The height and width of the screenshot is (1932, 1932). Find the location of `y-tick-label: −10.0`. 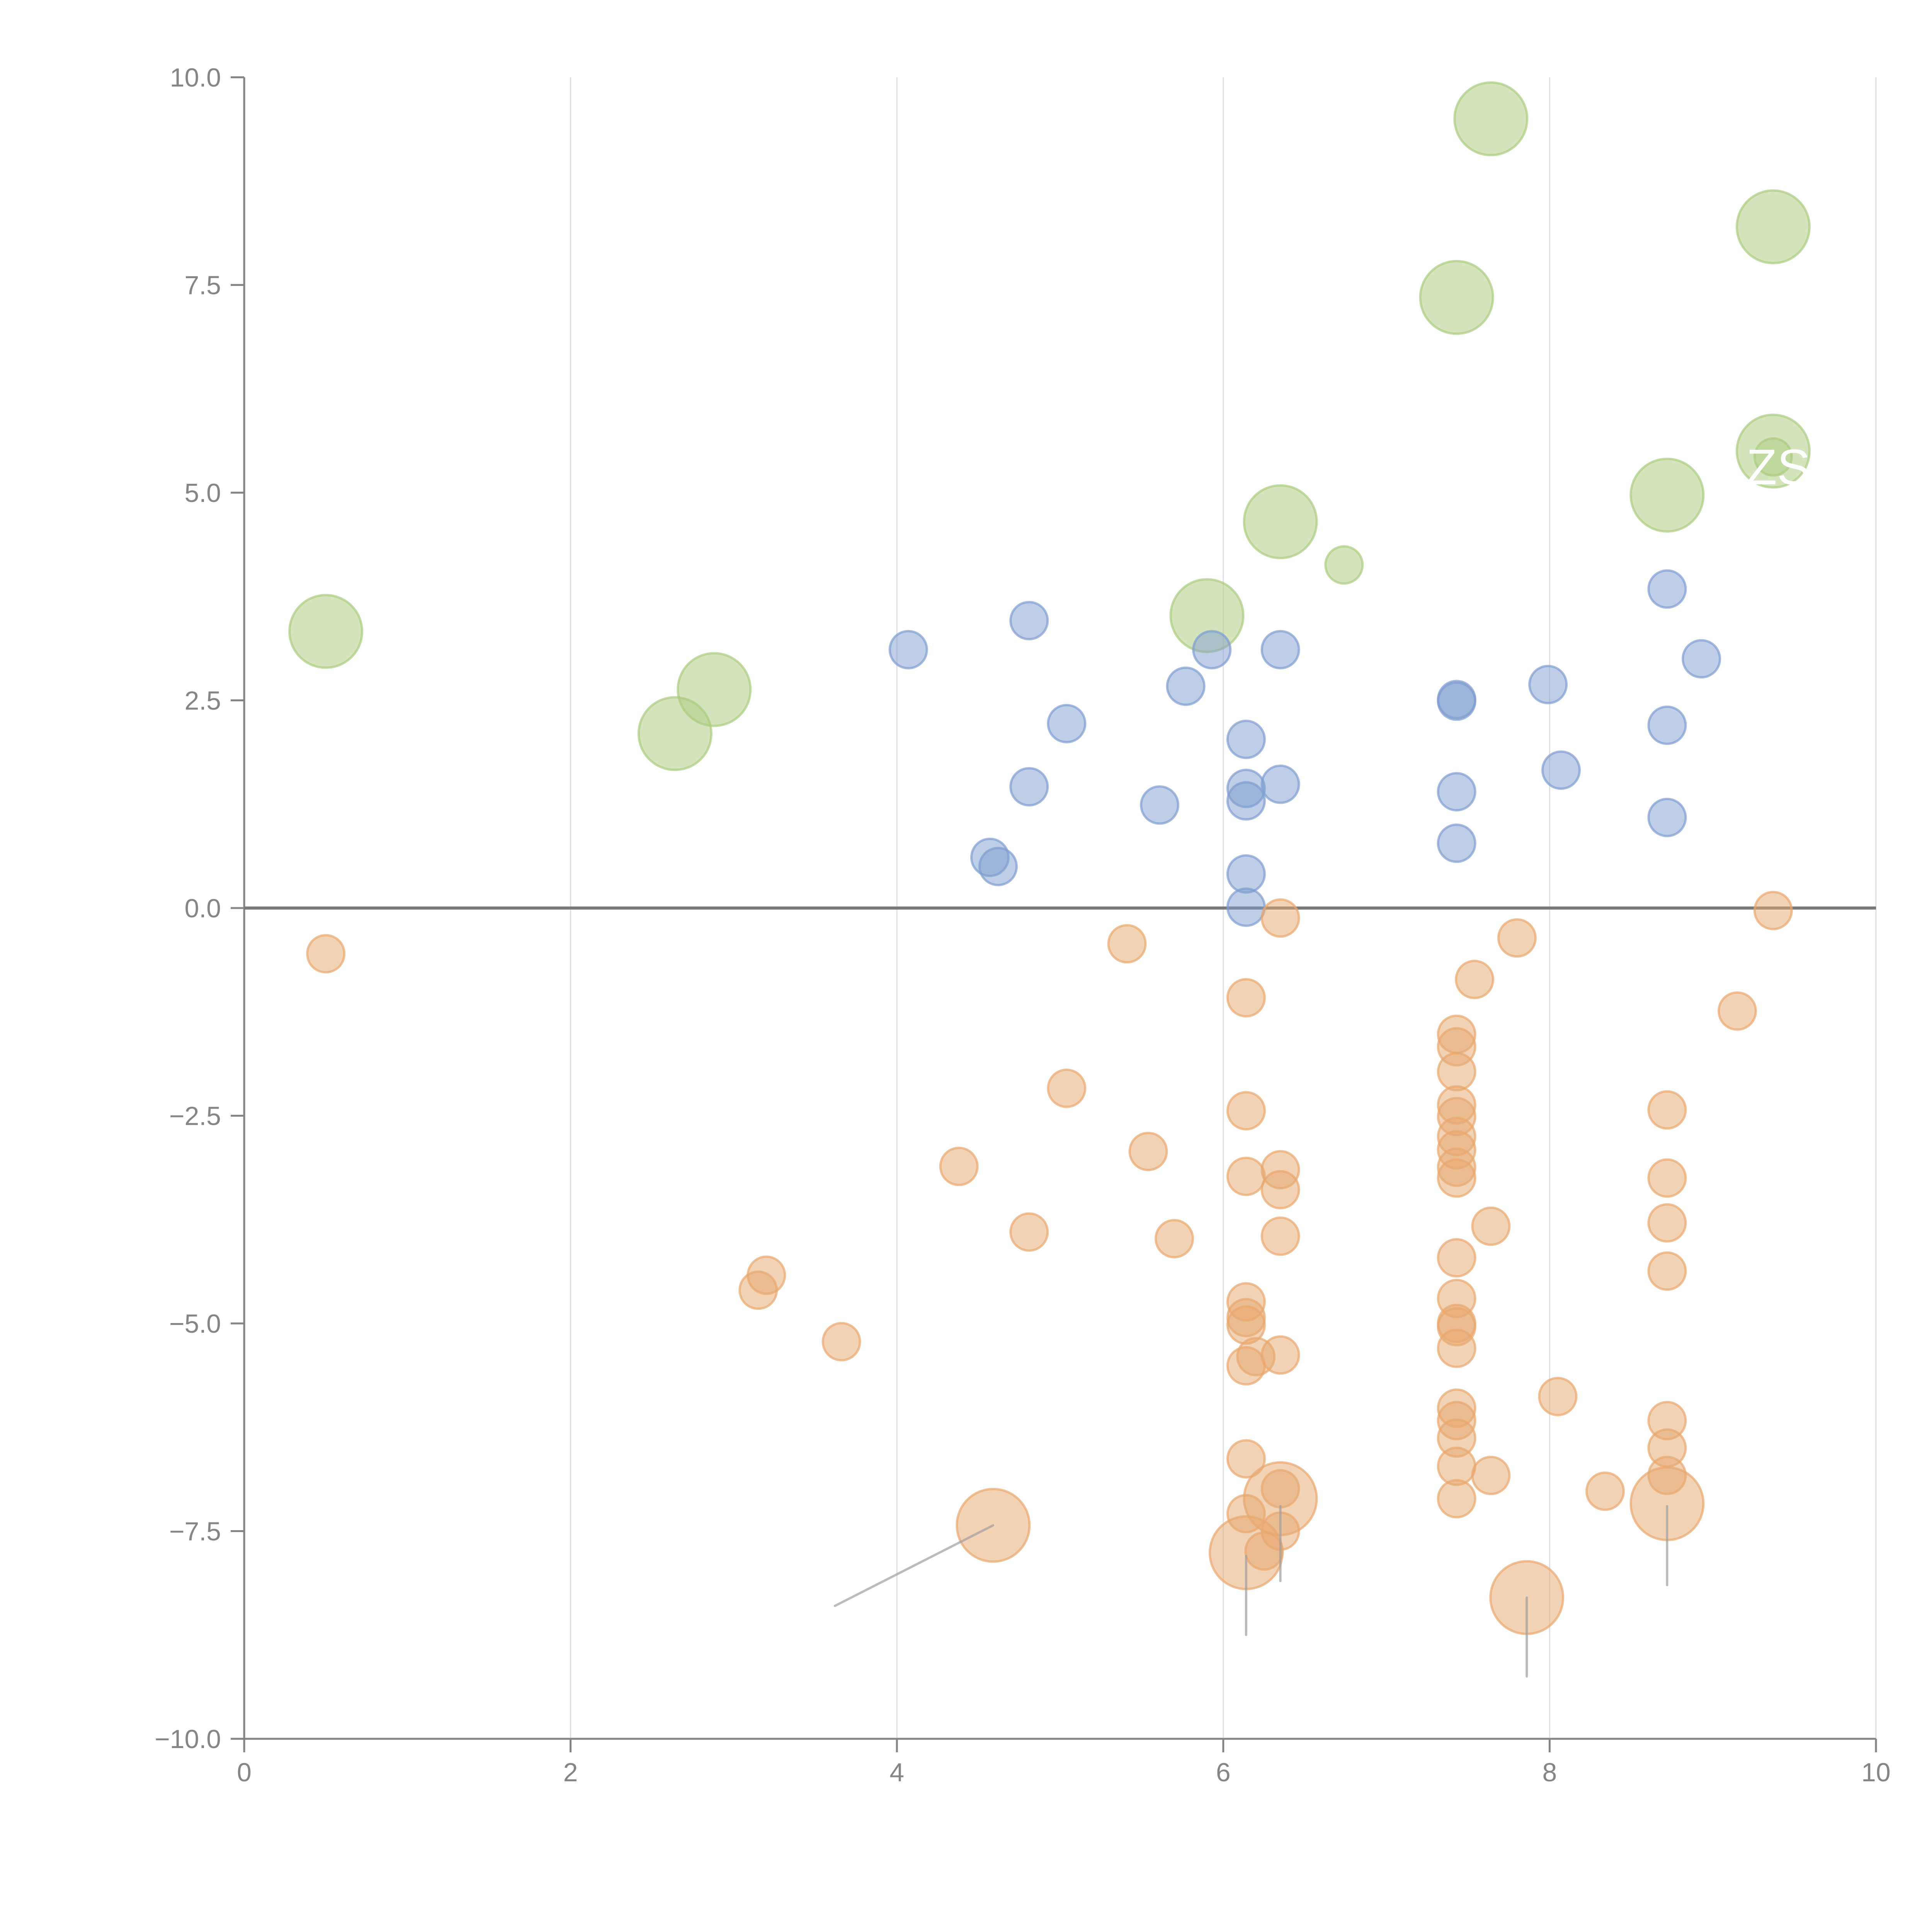

y-tick-label: −10.0 is located at coordinates (188, 1740).